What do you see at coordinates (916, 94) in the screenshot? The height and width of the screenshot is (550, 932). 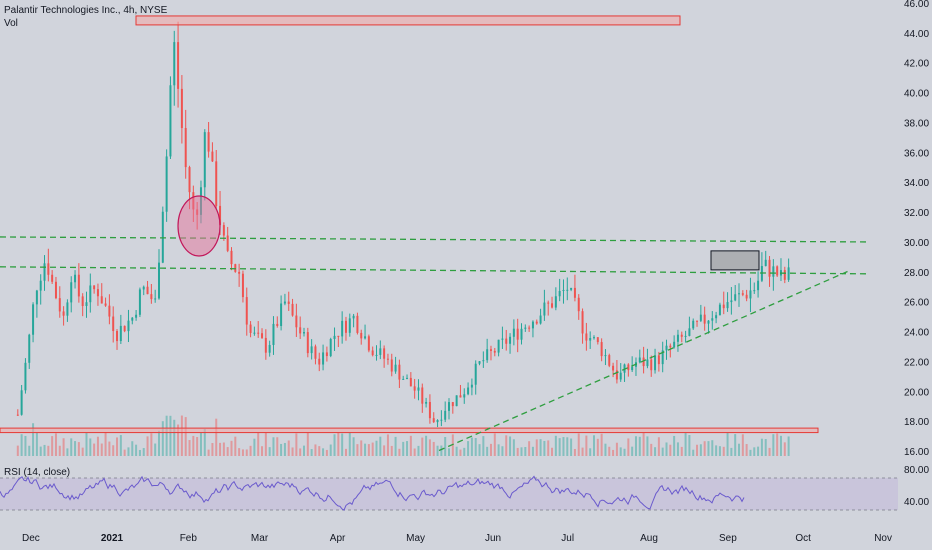 I see `price-tick-label: 40.00` at bounding box center [916, 94].